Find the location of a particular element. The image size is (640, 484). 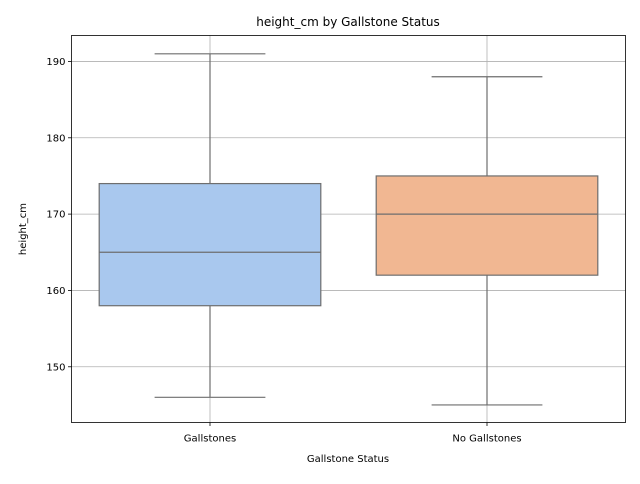

y-tick-label: 180 is located at coordinates (55, 138).